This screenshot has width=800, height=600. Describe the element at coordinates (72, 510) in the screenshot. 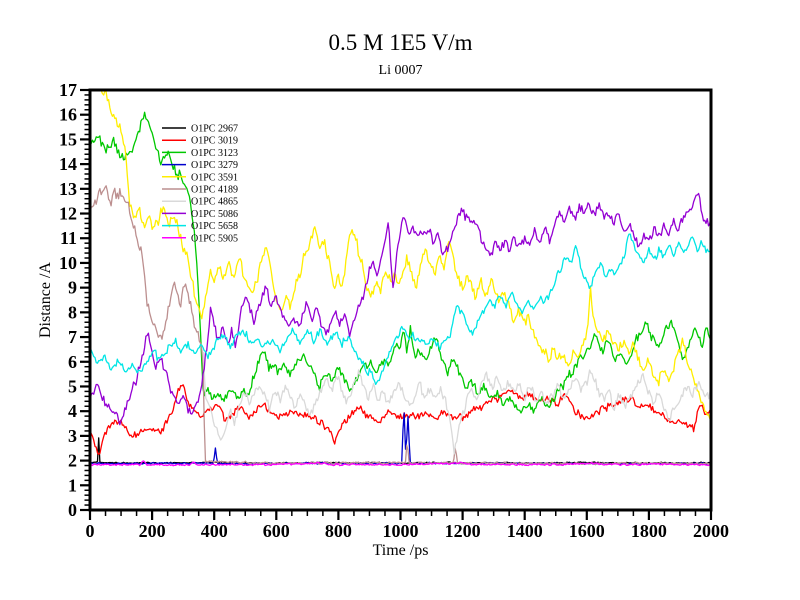

I see `y-tick-label: 0` at that location.